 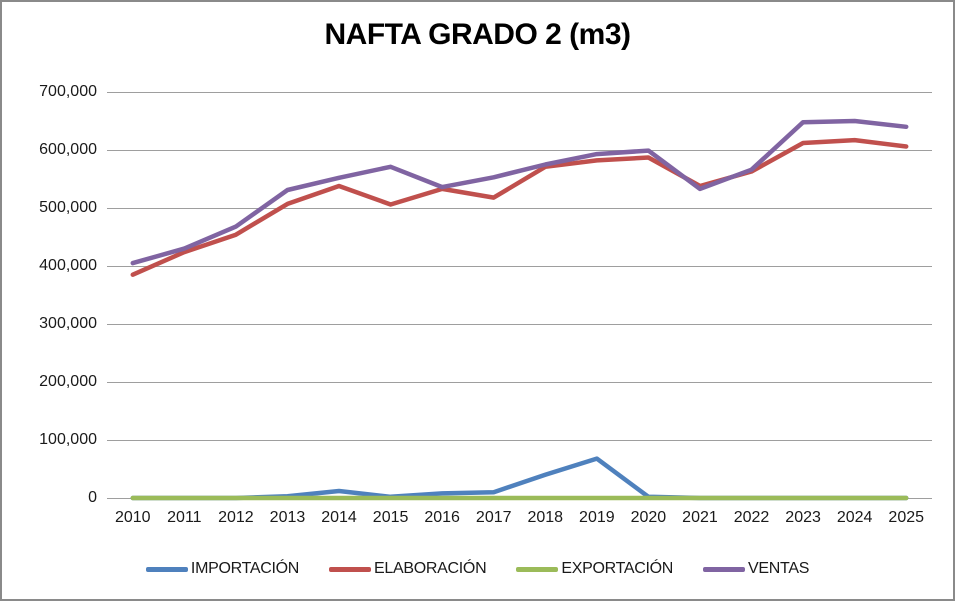 I want to click on y-tick-label: 300,000, so click(x=68, y=323).